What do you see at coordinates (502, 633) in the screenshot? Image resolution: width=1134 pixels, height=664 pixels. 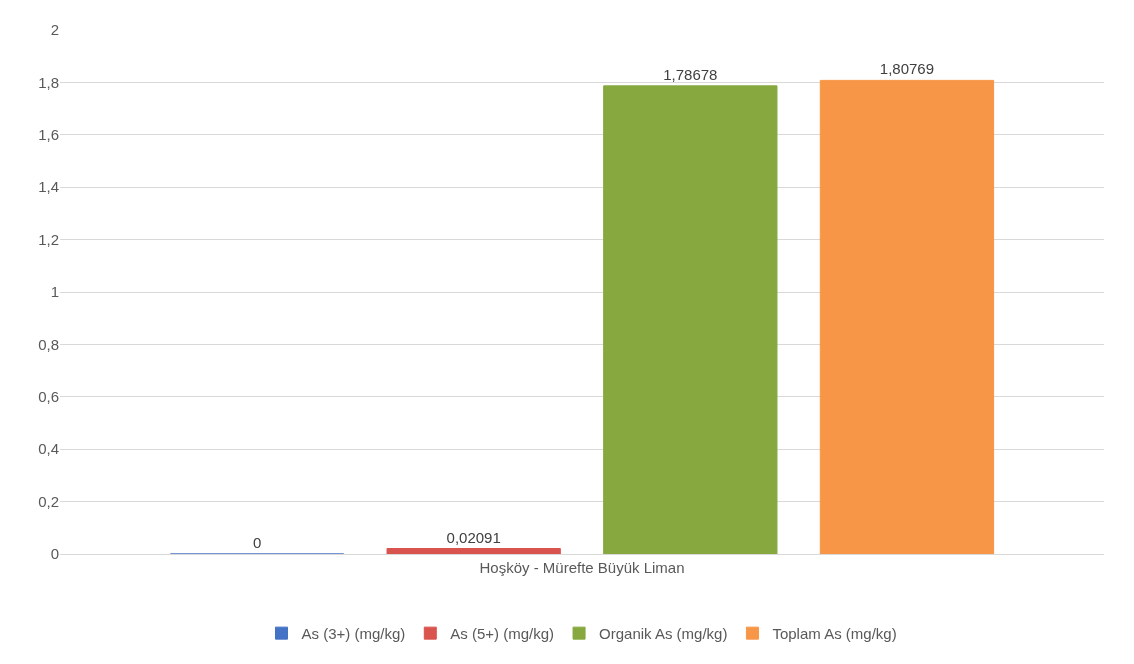 I see `legend-label: As (5+) (mg/kg)` at bounding box center [502, 633].